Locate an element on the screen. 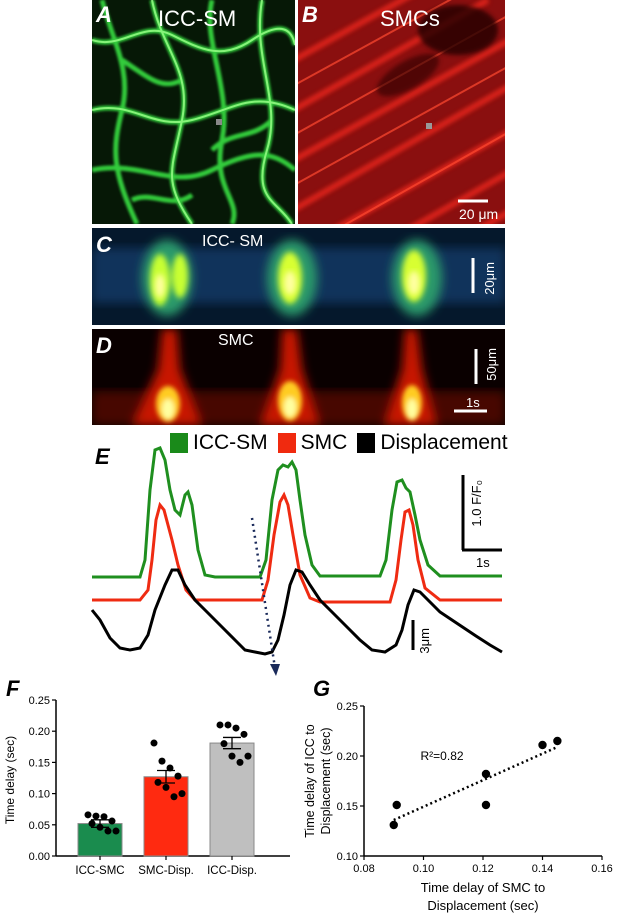 The height and width of the screenshot is (916, 617). panel-a-letter: A is located at coordinates (104, 14).